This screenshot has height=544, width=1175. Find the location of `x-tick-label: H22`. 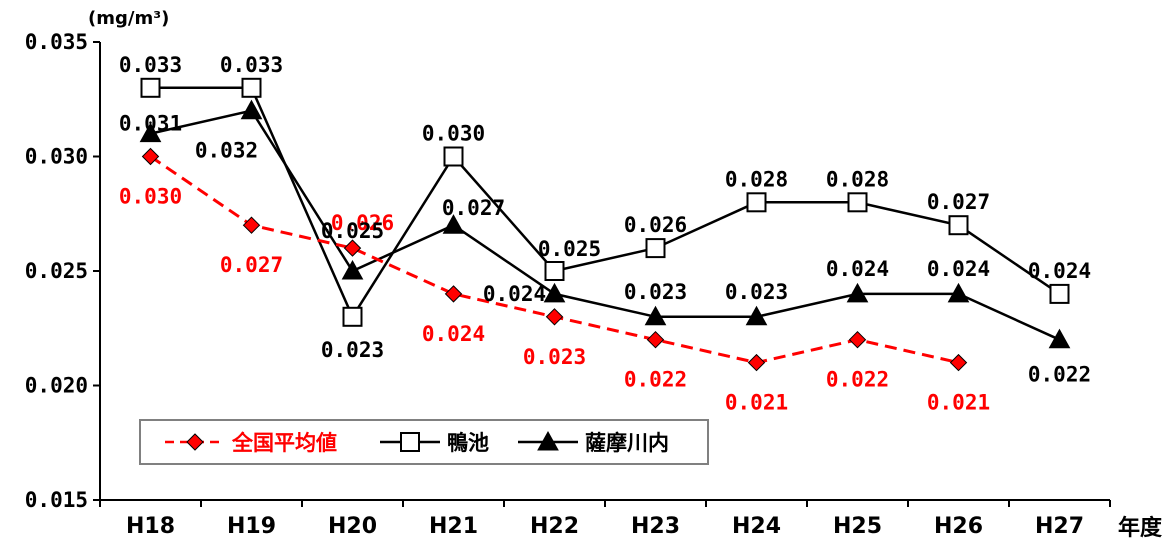

x-tick-label: H22 is located at coordinates (554, 526).